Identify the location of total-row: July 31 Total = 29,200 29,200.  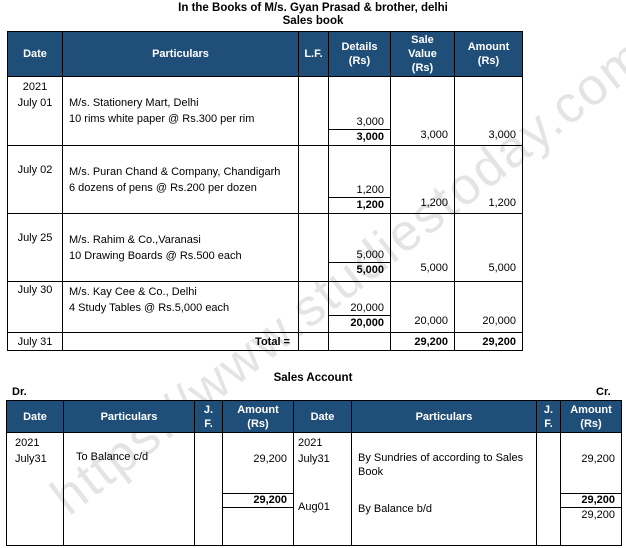
(265, 341).